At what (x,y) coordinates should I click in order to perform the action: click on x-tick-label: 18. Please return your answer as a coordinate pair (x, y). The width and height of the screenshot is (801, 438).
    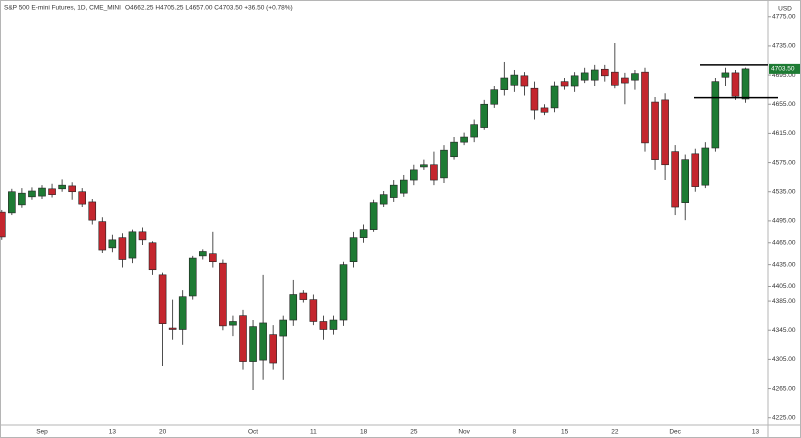
    Looking at the image, I should click on (364, 432).